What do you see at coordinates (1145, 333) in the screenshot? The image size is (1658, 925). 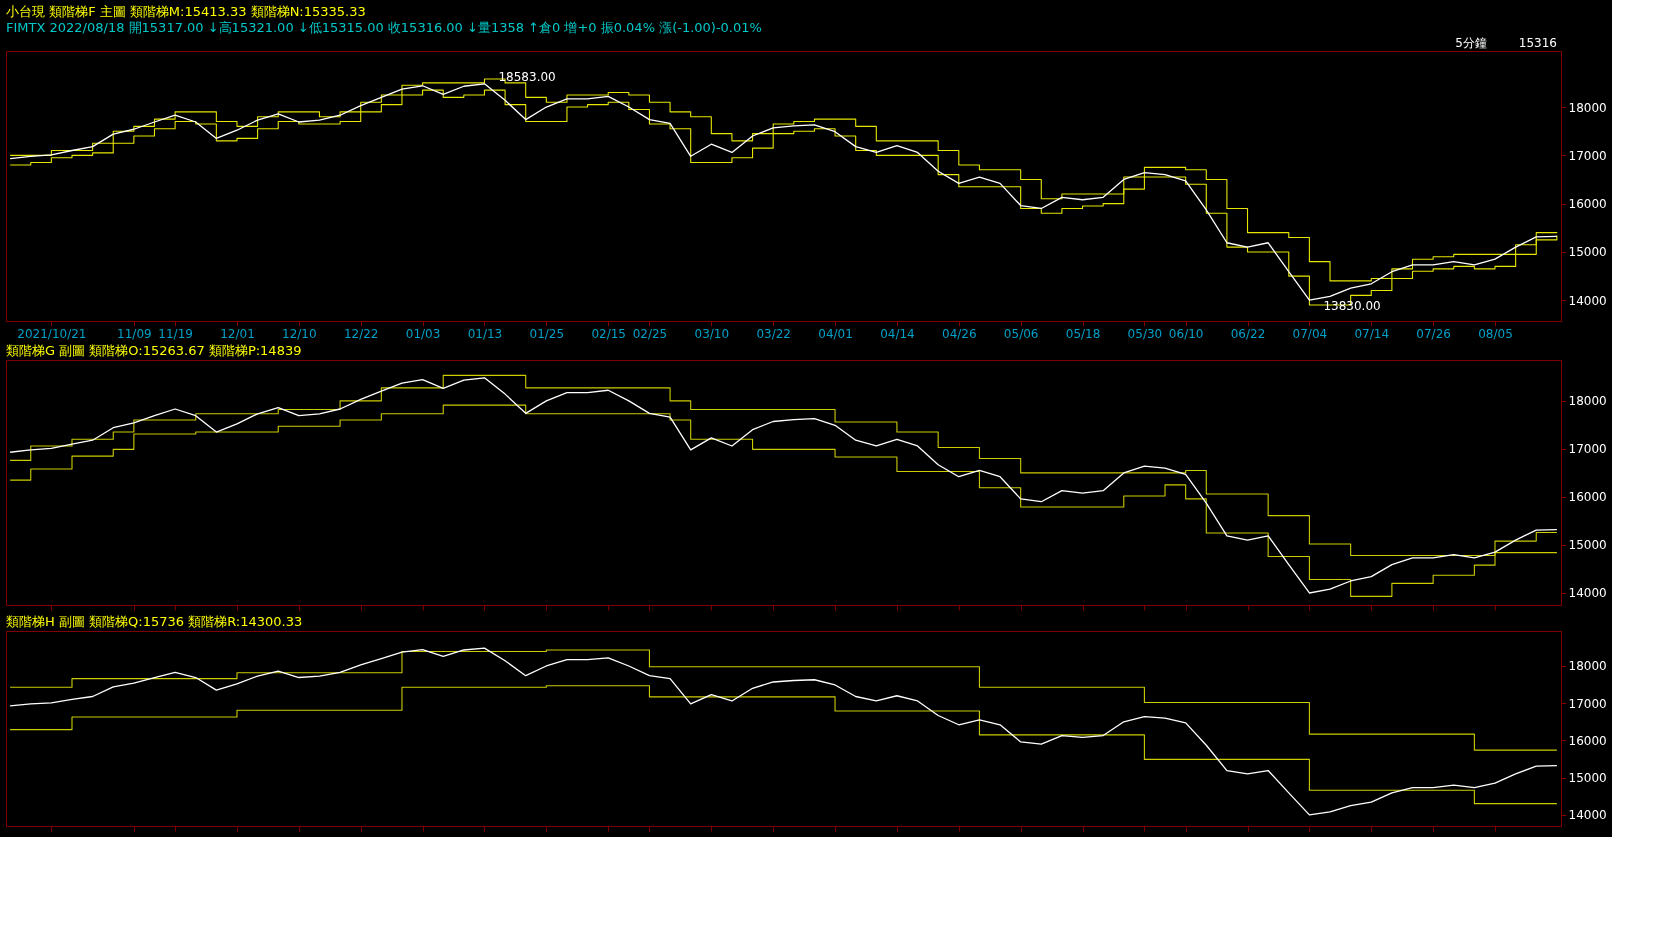 I see `x-tick-label: 05/30` at bounding box center [1145, 333].